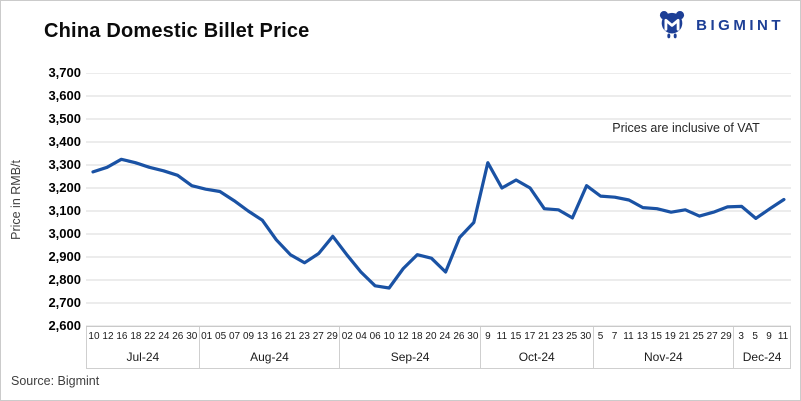  I want to click on x-month-label: Aug-24, so click(269, 357).